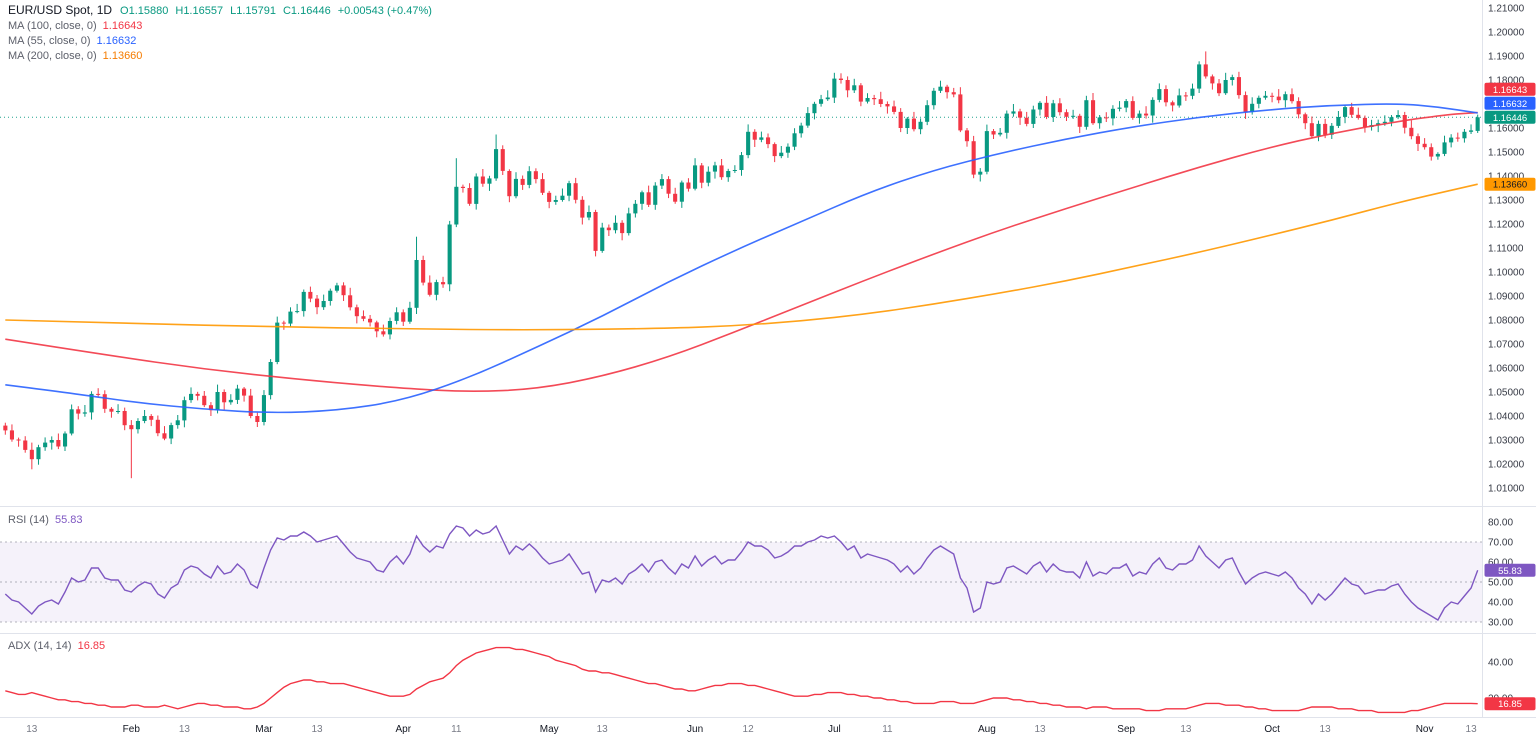  What do you see at coordinates (1500, 563) in the screenshot?
I see `rsi-axis-label: 60.00` at bounding box center [1500, 563].